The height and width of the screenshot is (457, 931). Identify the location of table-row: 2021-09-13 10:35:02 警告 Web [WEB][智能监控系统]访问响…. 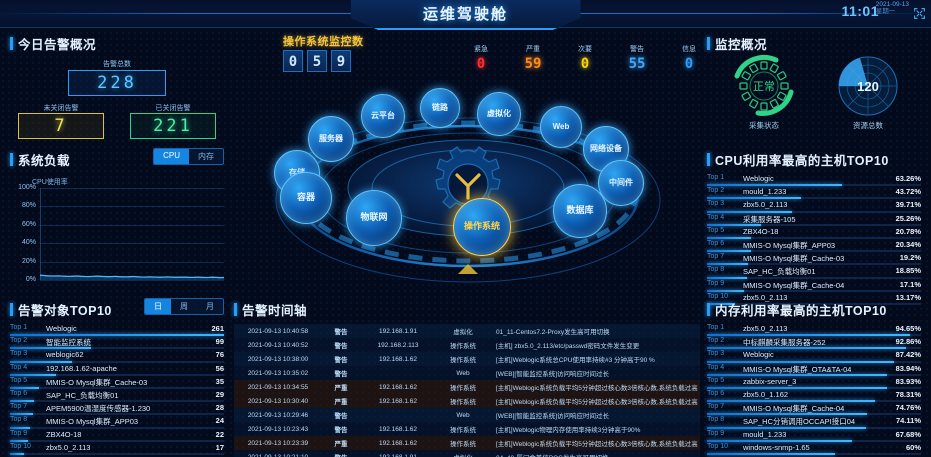
(467, 373).